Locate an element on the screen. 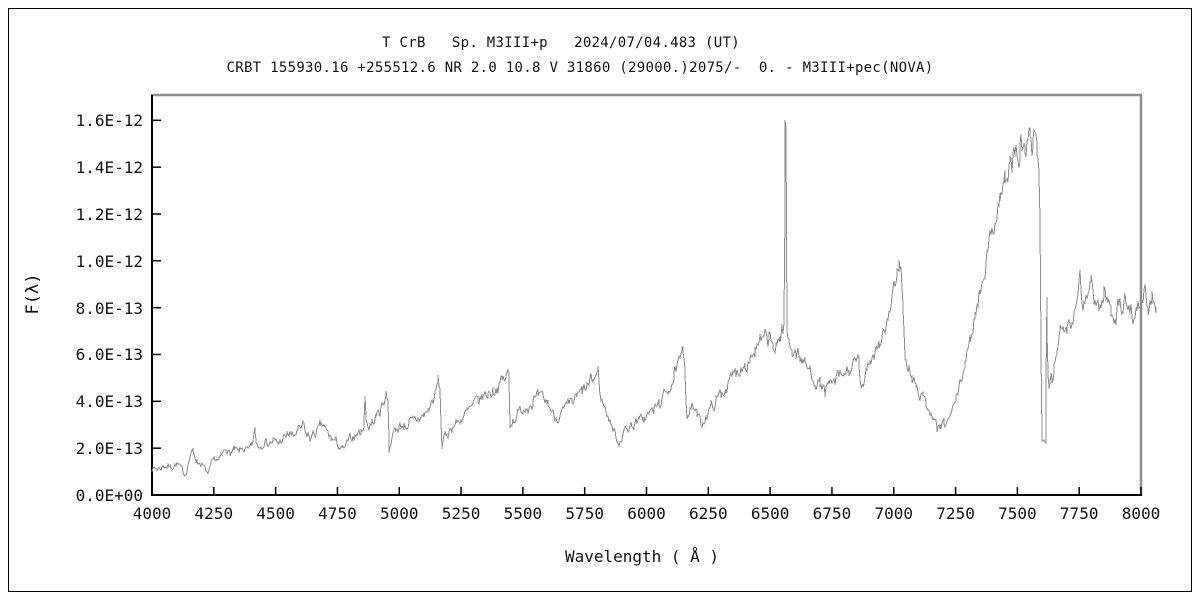 The height and width of the screenshot is (600, 1200). x-tick-label: 6000 is located at coordinates (646, 513).